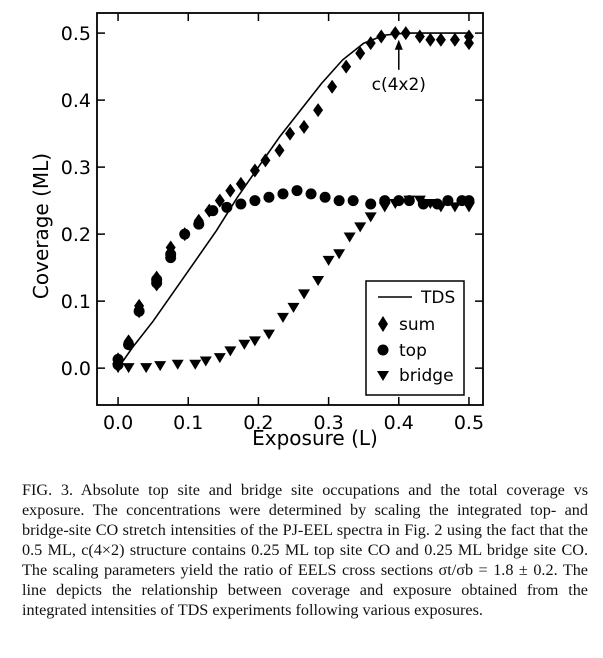 This screenshot has width=603, height=658. I want to click on legend-sum-label: sum, so click(417, 325).